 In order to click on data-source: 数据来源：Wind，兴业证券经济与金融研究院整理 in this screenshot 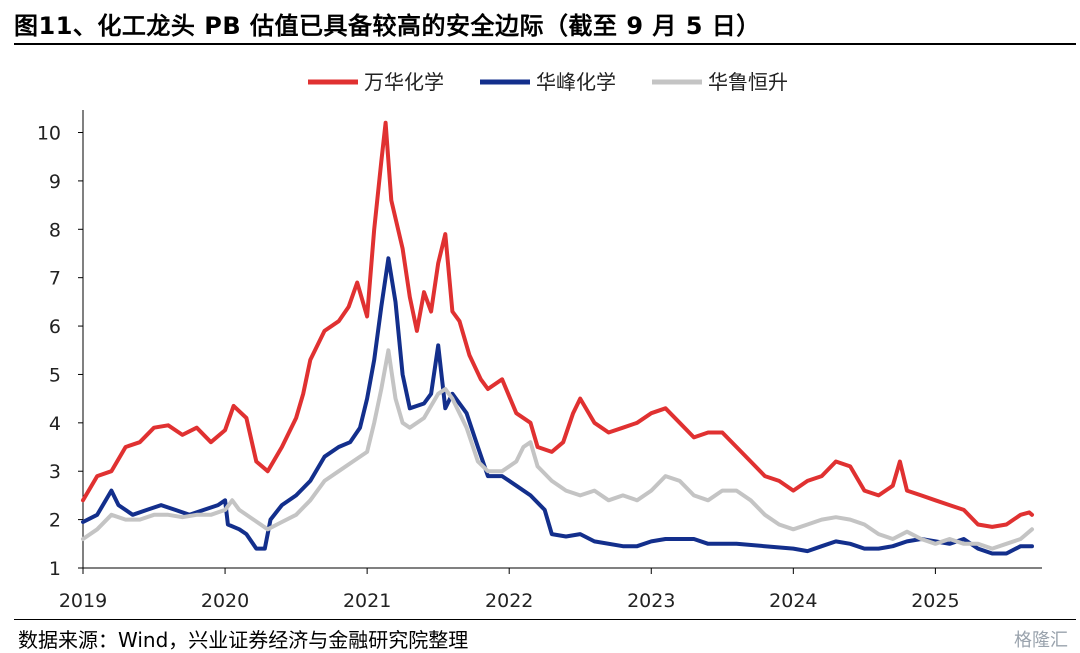, I will do `click(243, 640)`.